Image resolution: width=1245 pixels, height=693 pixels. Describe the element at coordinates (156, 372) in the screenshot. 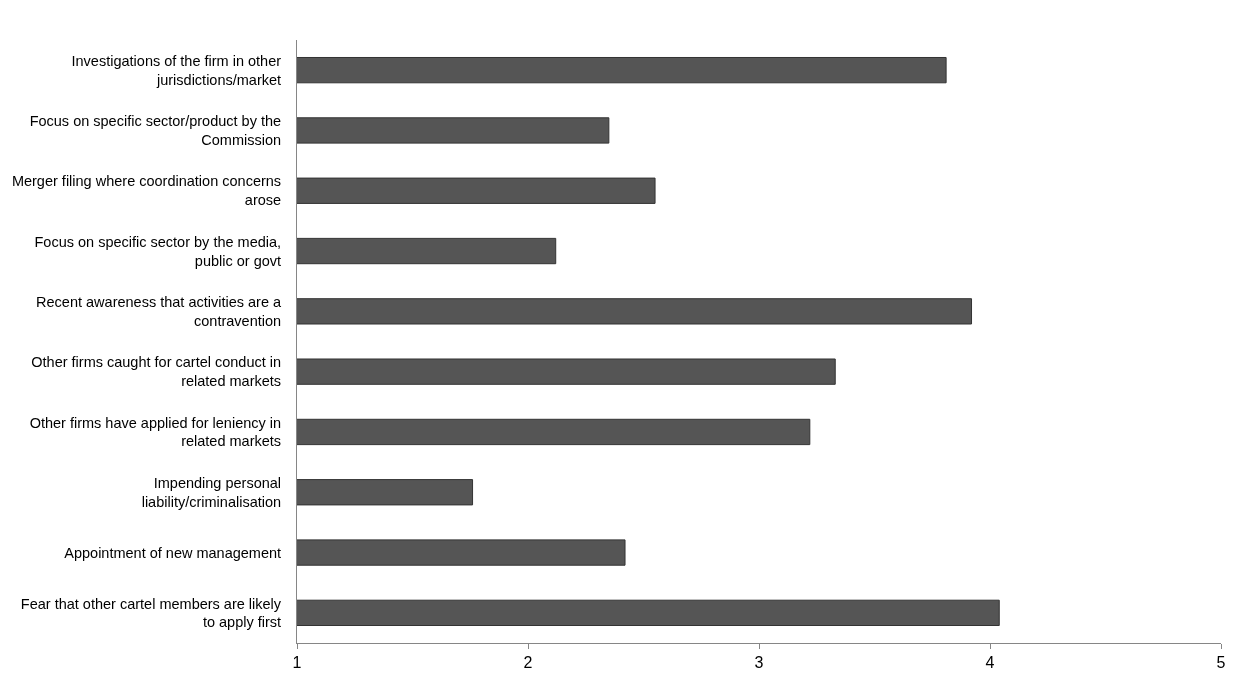

I see `y-tick-label: Other firms caught for cartel conduct in related markets` at that location.